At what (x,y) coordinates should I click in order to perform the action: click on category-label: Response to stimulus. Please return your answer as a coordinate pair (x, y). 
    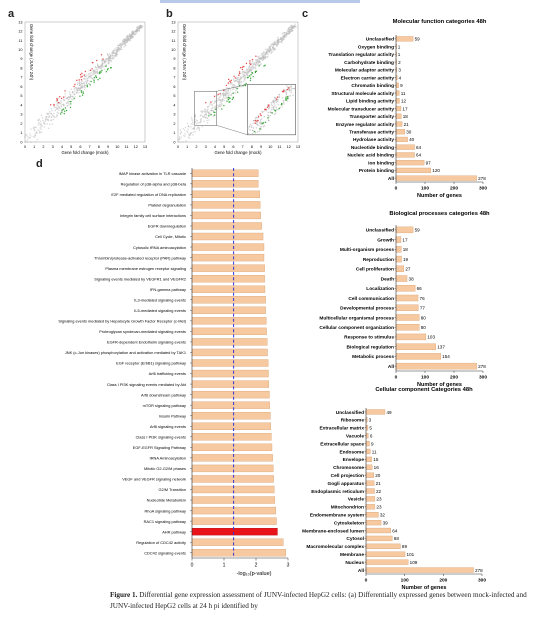
    Looking at the image, I should click on (369, 338).